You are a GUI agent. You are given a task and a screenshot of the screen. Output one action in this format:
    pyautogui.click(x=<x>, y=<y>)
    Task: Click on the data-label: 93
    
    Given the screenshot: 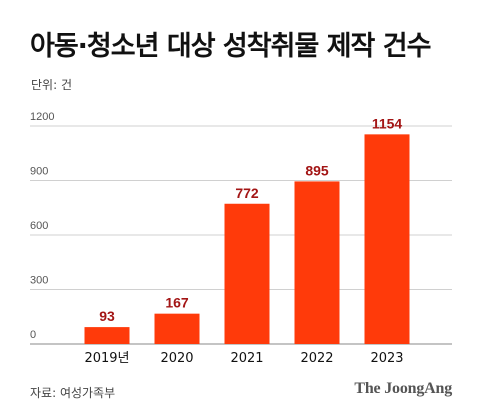 What is the action you would take?
    pyautogui.click(x=107, y=316)
    